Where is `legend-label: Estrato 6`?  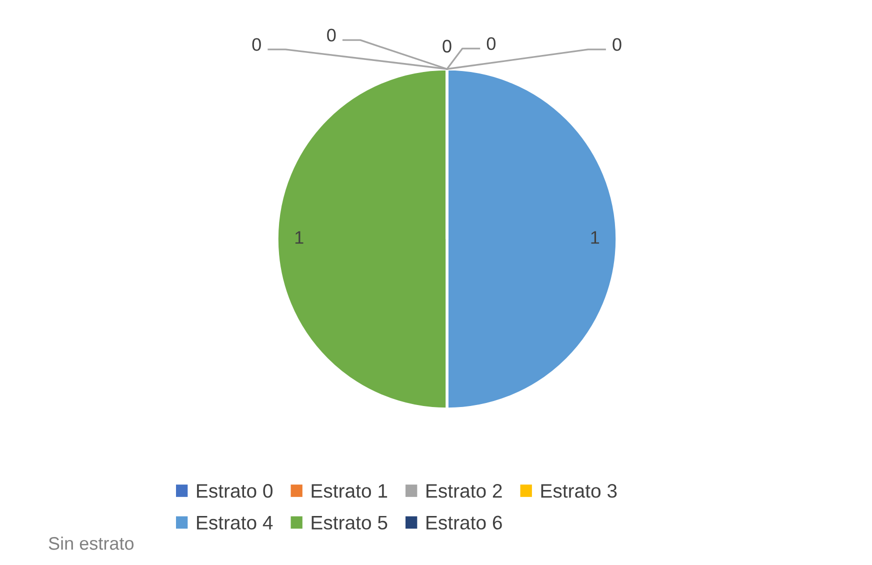
legend-label: Estrato 6 is located at coordinates (464, 523).